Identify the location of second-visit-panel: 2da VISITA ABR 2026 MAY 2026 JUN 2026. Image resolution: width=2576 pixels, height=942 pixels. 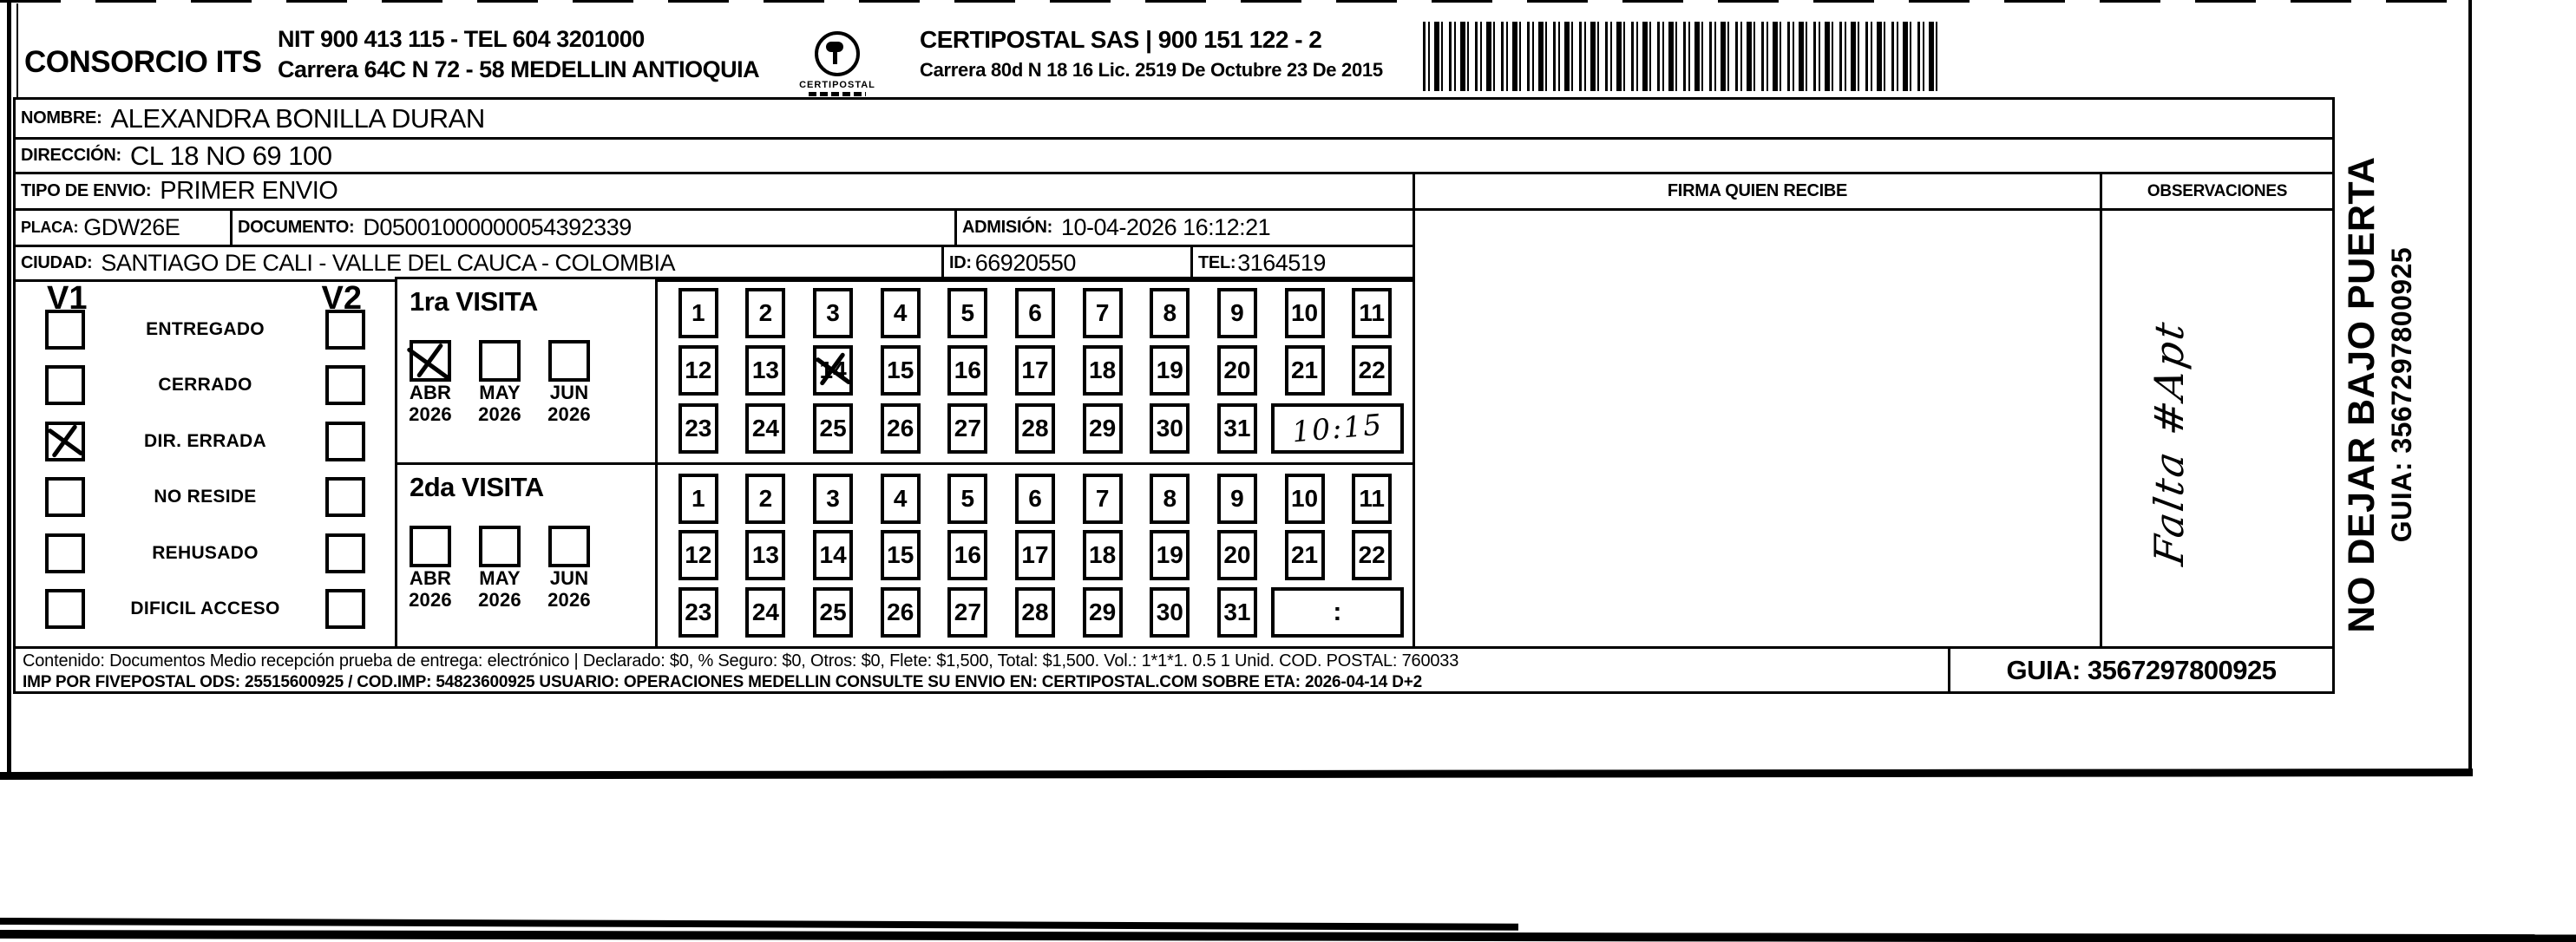
(526, 555).